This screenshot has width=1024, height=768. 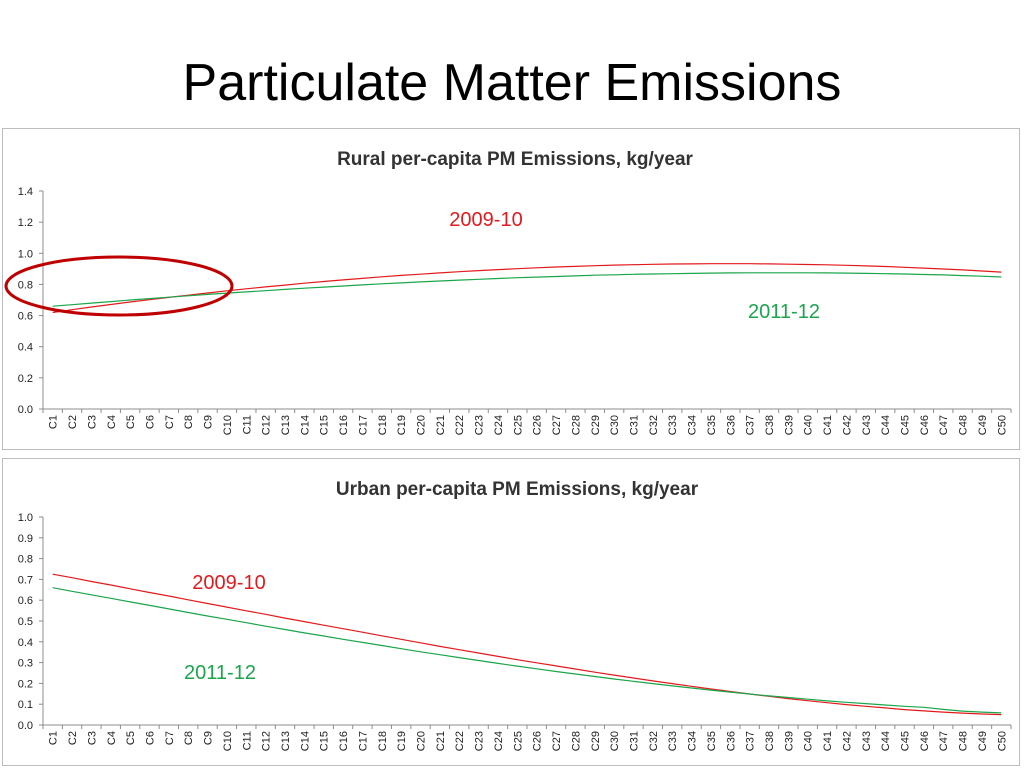 I want to click on urban-y-tick-label: 0.3, so click(x=25, y=664).